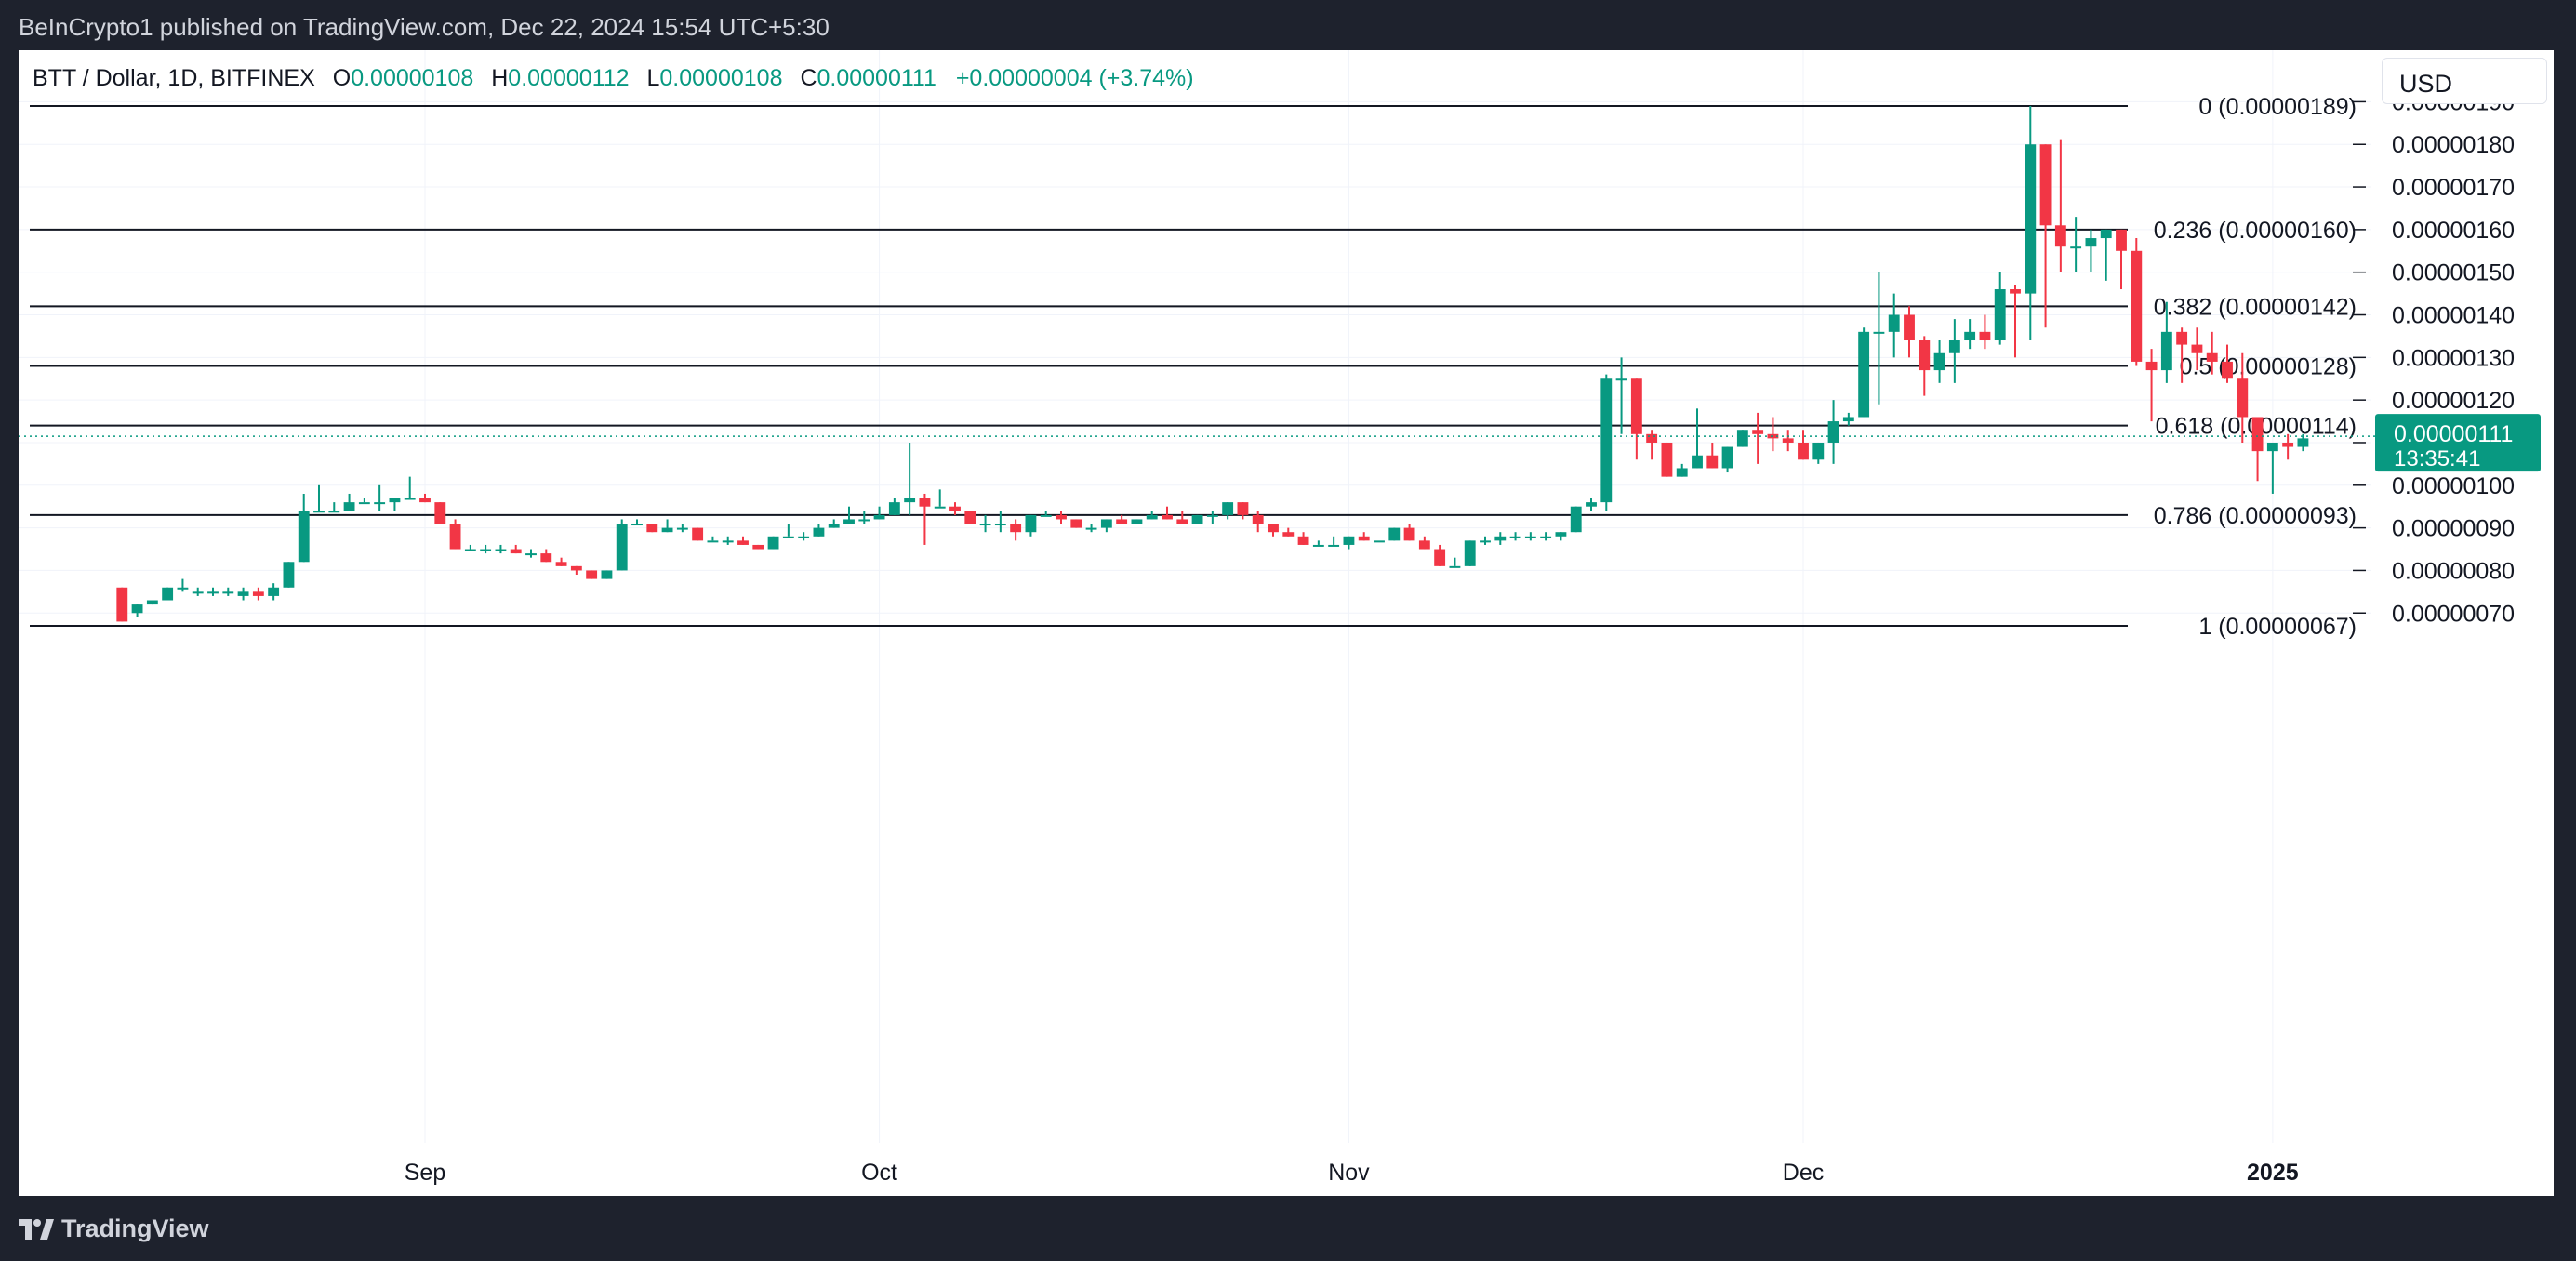 The width and height of the screenshot is (2576, 1261). I want to click on time-tick-label: Sep, so click(425, 1173).